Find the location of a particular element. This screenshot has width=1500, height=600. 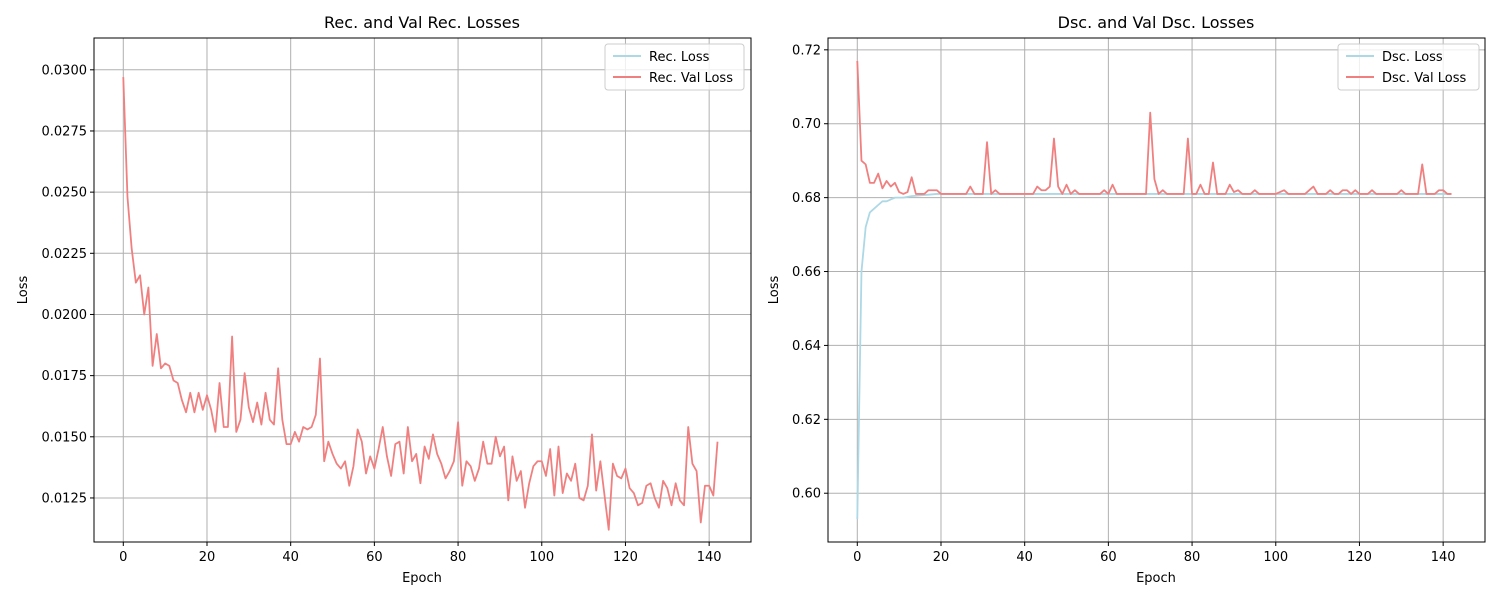

left-y-tick-label: 0.0250 is located at coordinates (65, 193).